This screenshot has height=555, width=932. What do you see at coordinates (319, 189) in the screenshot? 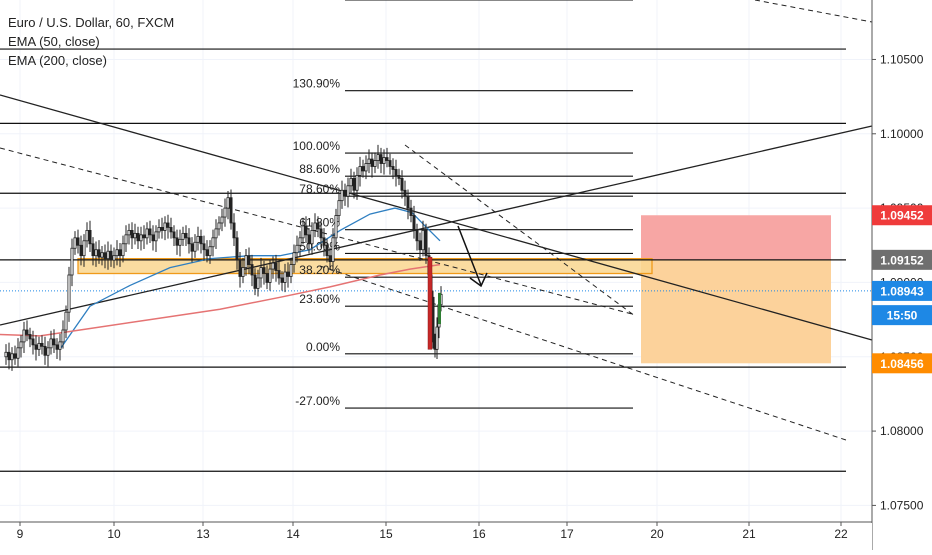
I see `fib-level-label: 78.60%` at bounding box center [319, 189].